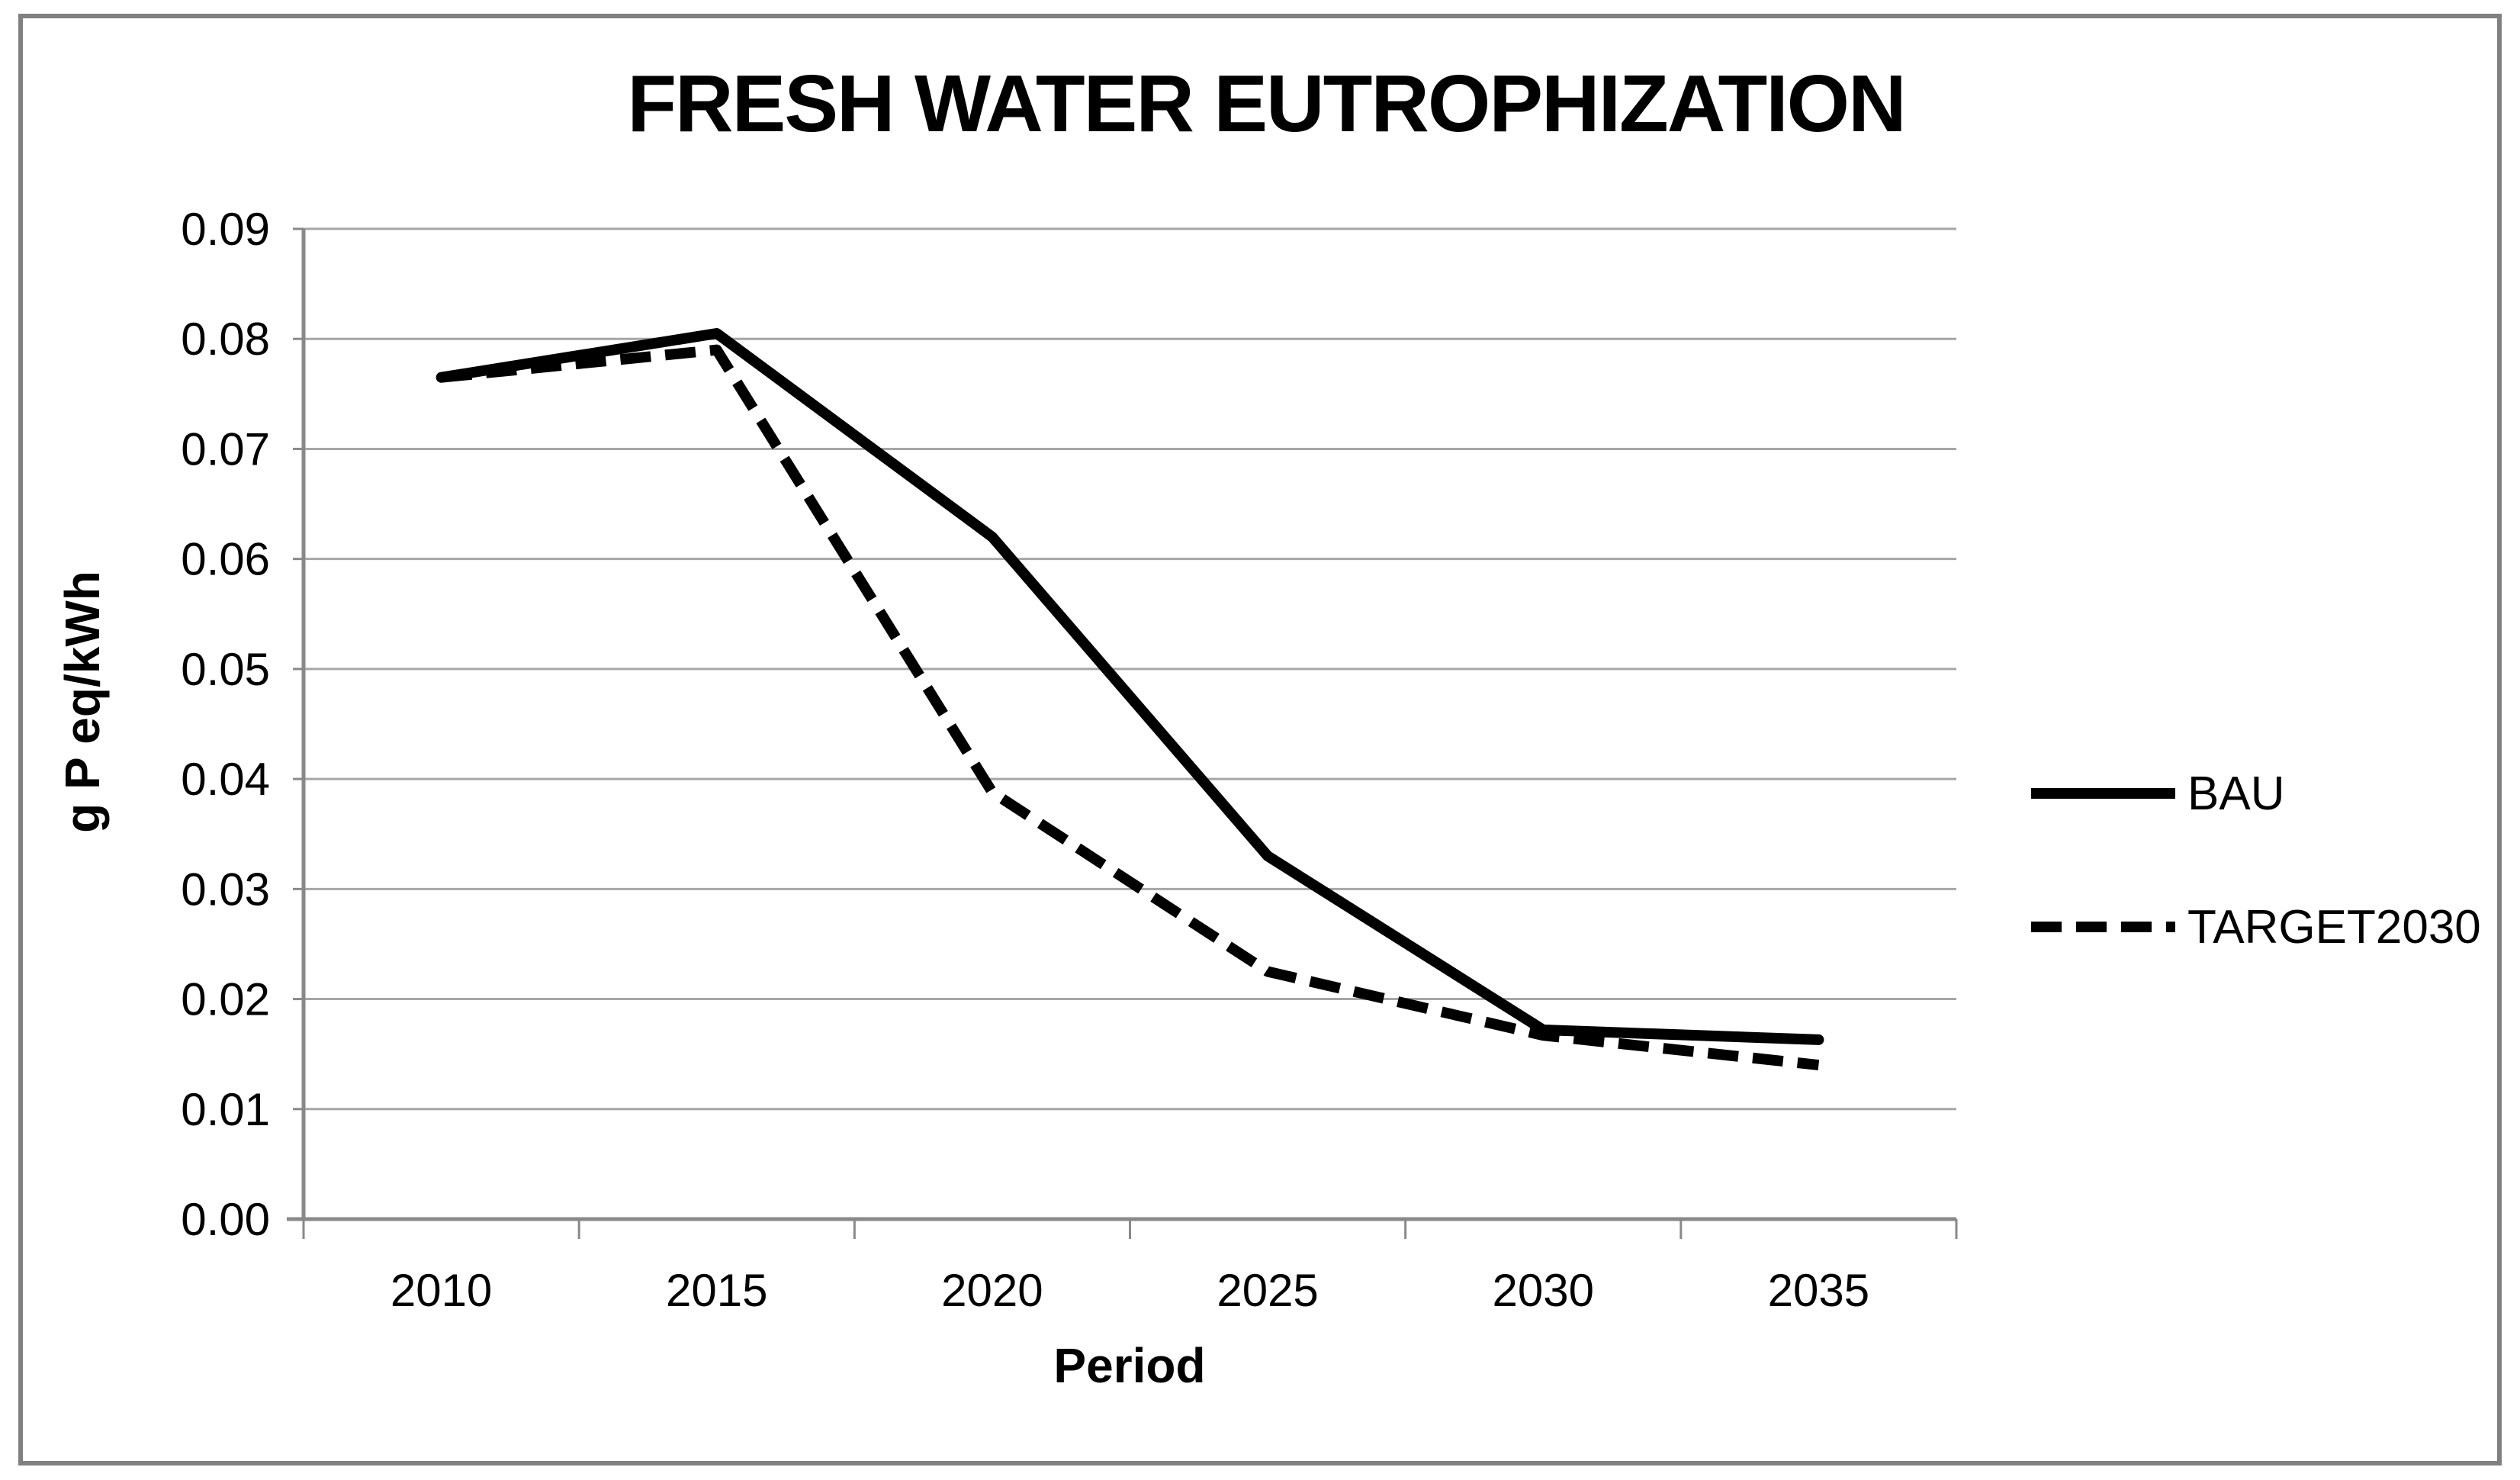 The width and height of the screenshot is (2520, 1480). I want to click on y-tick-label: 0.05, so click(225, 669).